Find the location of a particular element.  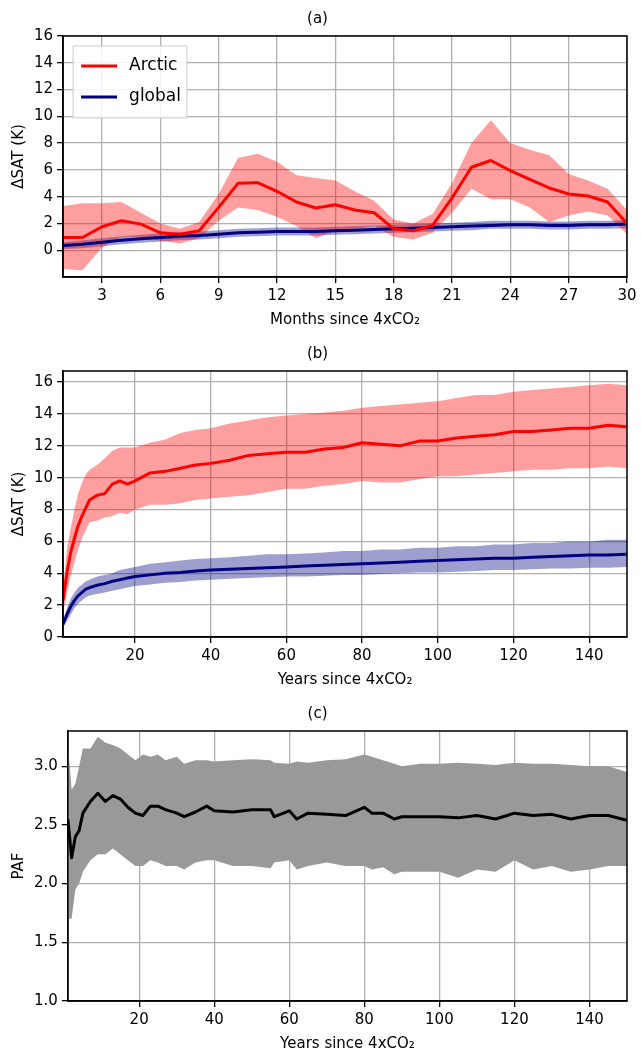

x-tick-label: 3 is located at coordinates (102, 294).